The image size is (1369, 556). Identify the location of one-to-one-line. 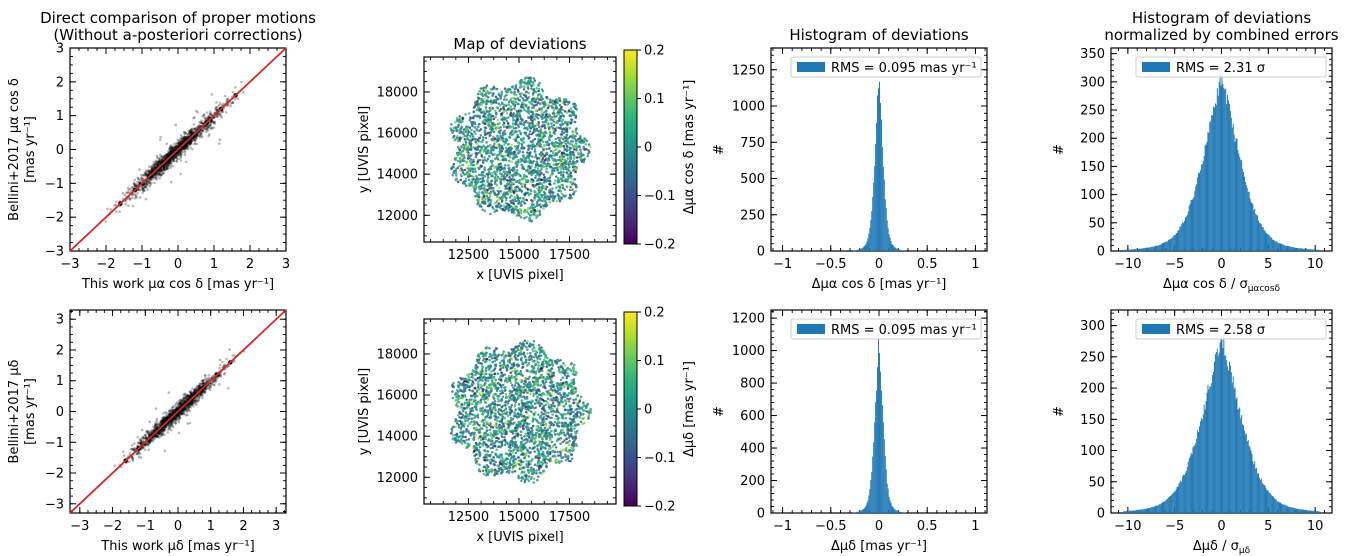
(178, 149).